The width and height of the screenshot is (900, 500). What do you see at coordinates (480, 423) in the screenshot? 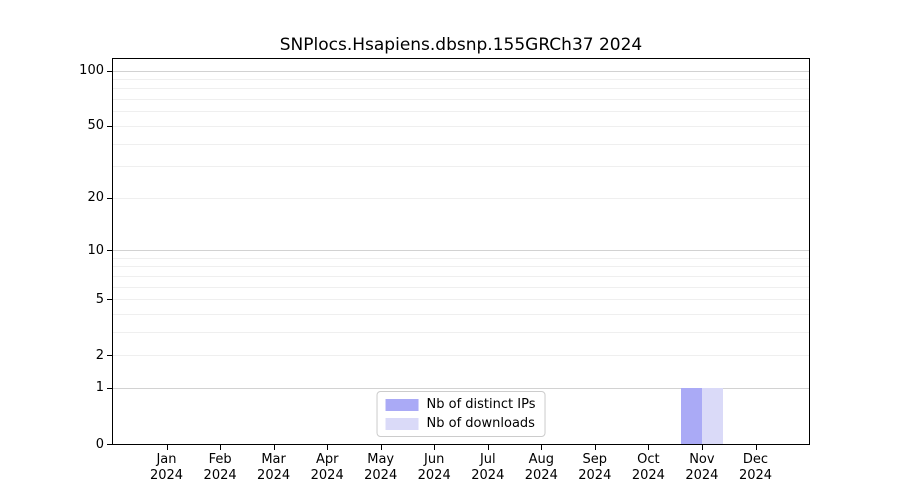
I see `legend-label-downloads: Nb of downloads` at bounding box center [480, 423].